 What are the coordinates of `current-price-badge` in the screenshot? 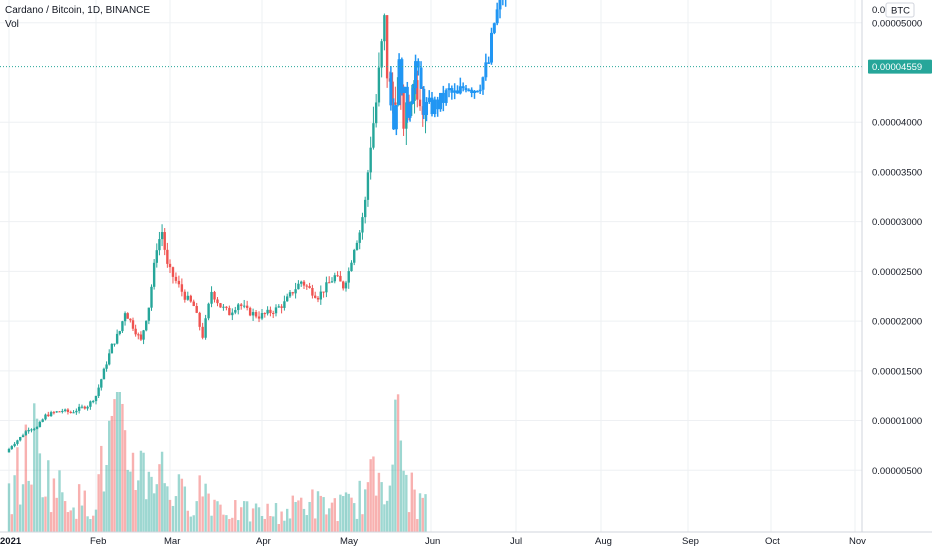 It's located at (900, 66).